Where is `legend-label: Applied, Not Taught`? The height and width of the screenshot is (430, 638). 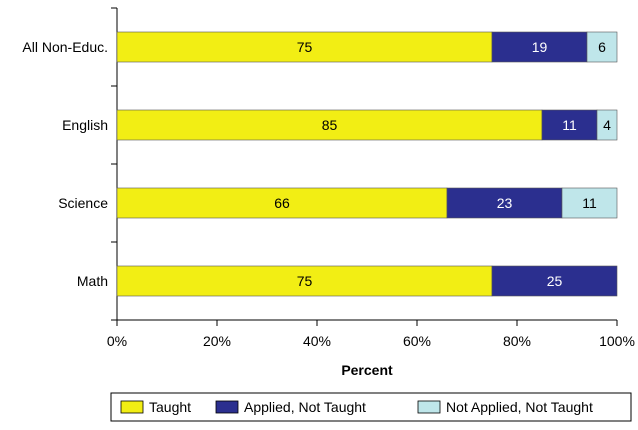 legend-label: Applied, Not Taught is located at coordinates (305, 407).